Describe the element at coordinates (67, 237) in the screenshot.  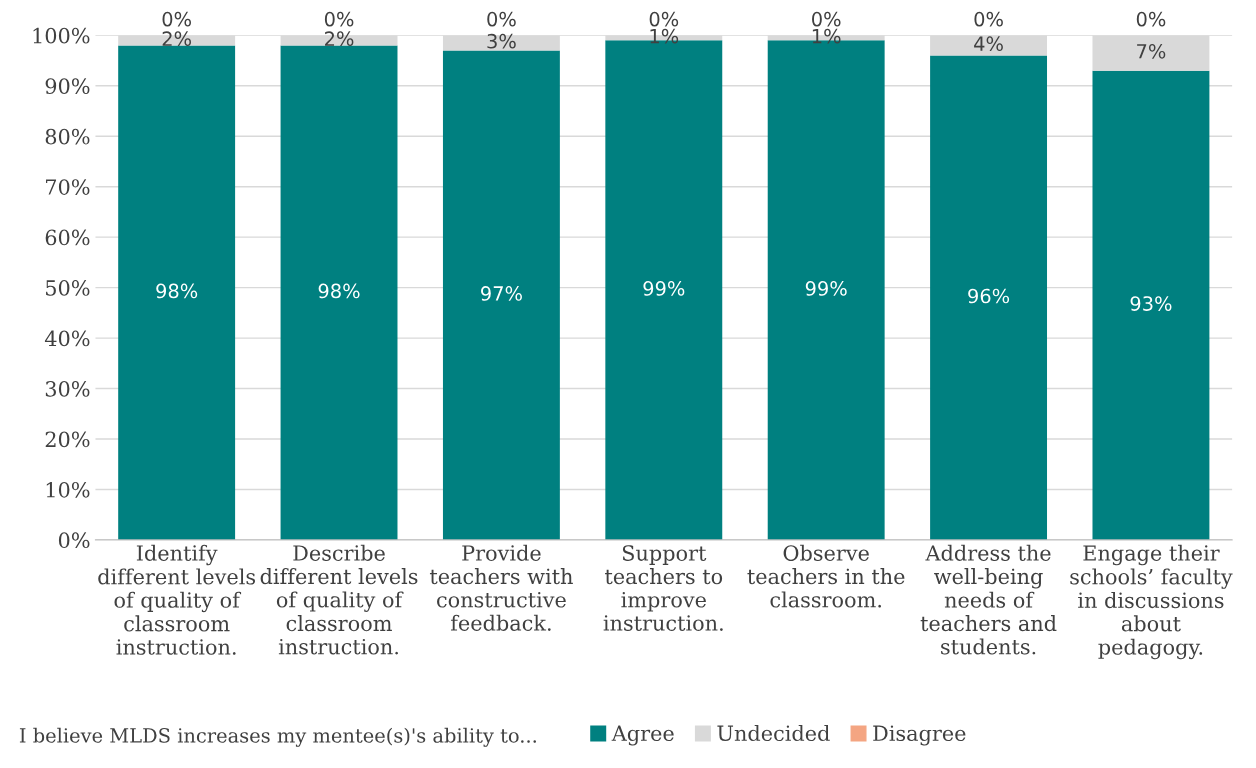
I see `y-tick-label: 60%` at that location.